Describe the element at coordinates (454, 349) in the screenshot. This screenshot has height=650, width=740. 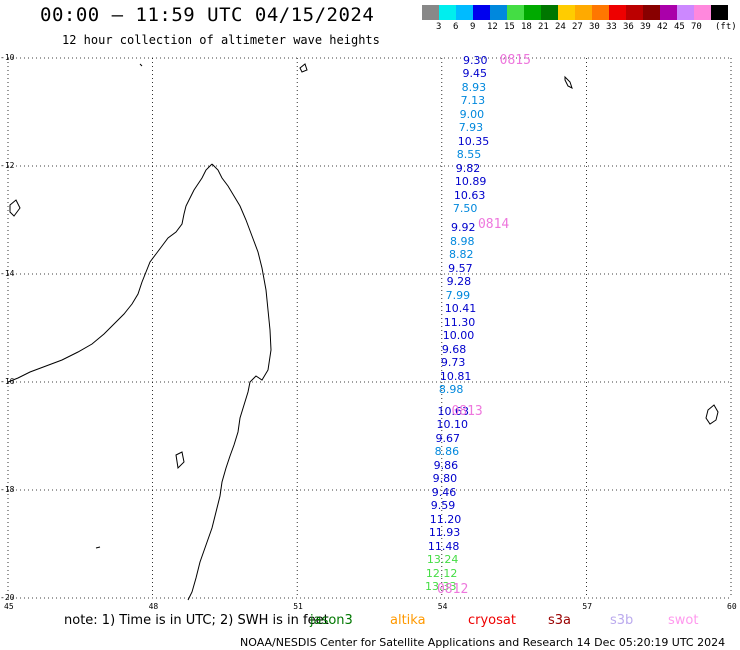
I see `swh-value: 9.68` at that location.